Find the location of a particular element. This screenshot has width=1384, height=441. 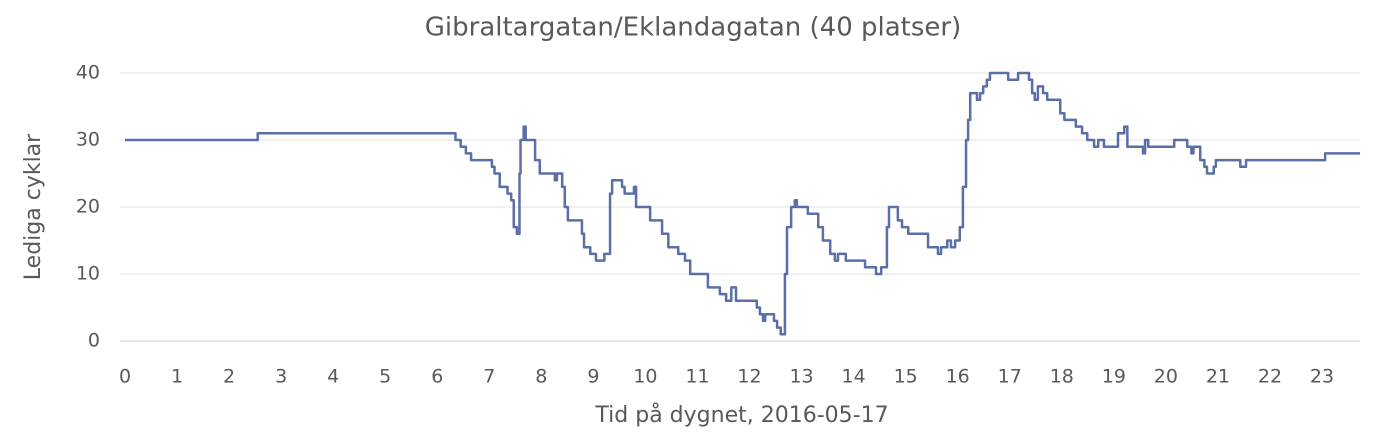

x-tick-label: 10 is located at coordinates (645, 377).